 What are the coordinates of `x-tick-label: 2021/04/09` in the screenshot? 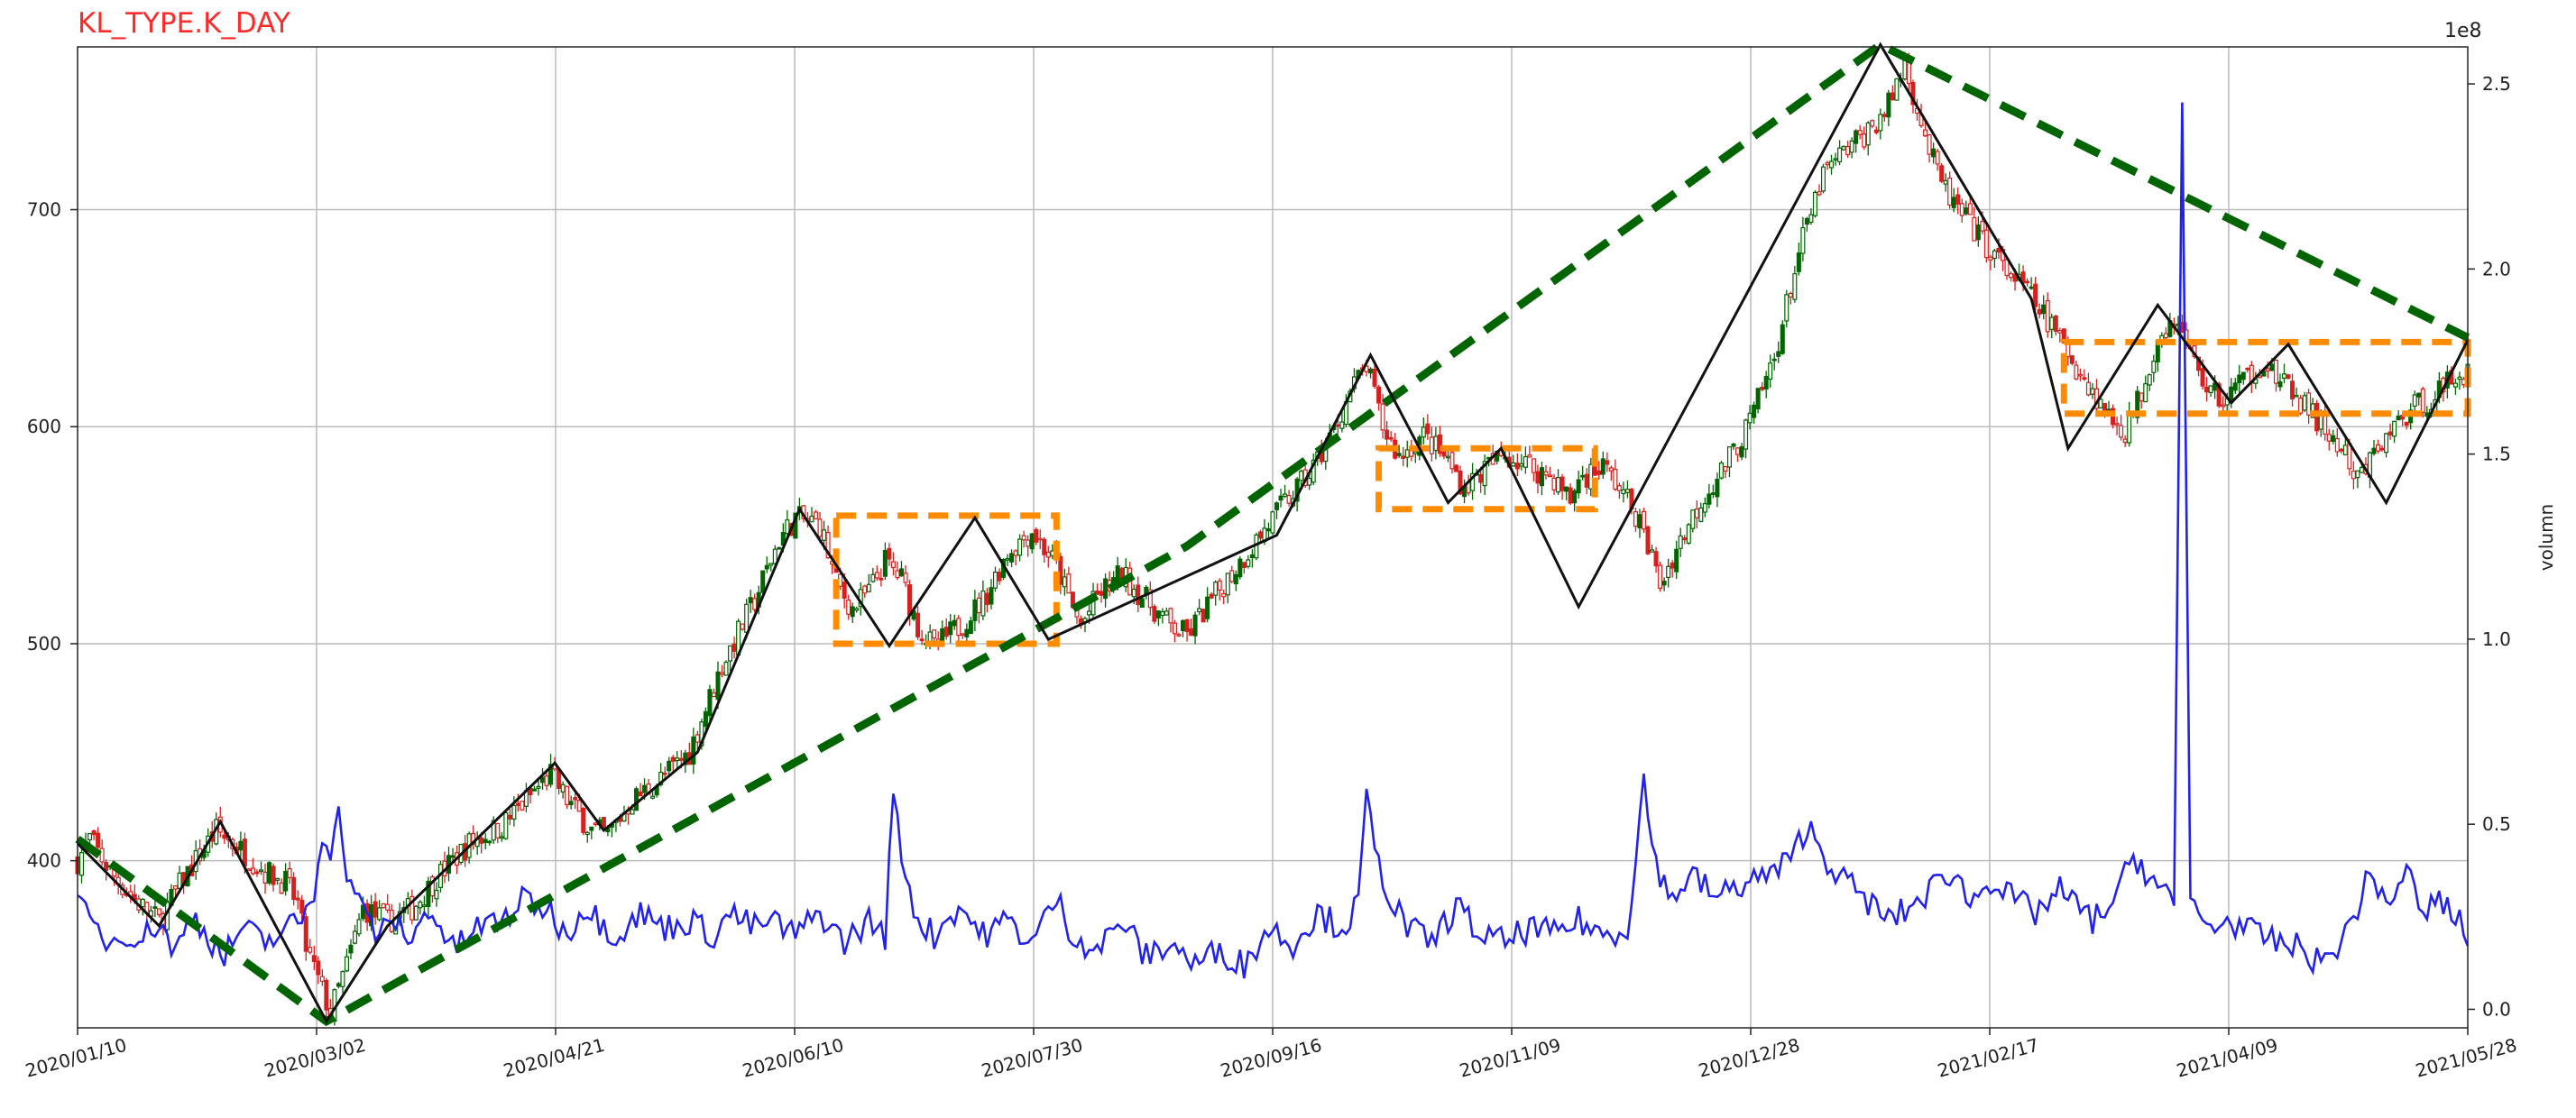 It's located at (2227, 1058).